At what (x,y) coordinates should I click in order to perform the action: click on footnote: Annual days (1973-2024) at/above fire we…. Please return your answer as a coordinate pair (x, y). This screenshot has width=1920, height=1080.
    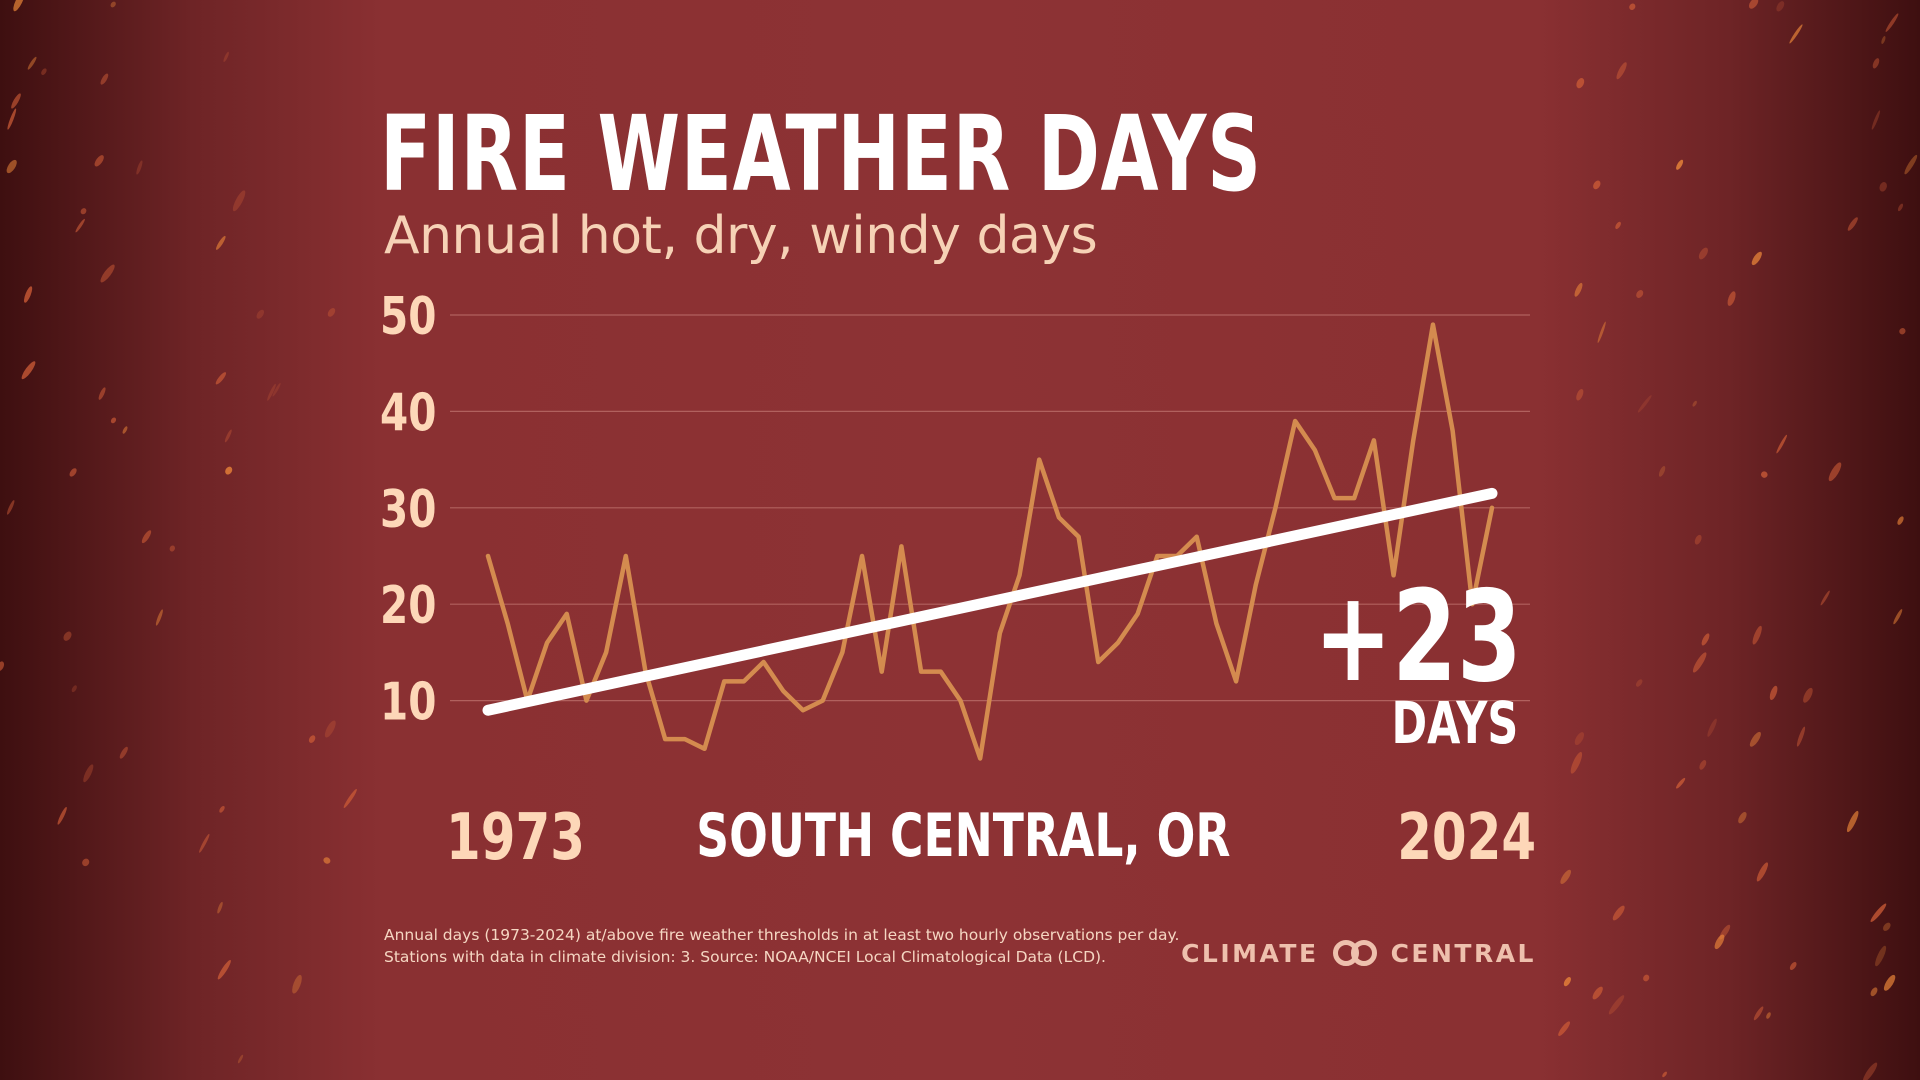
    Looking at the image, I should click on (781, 946).